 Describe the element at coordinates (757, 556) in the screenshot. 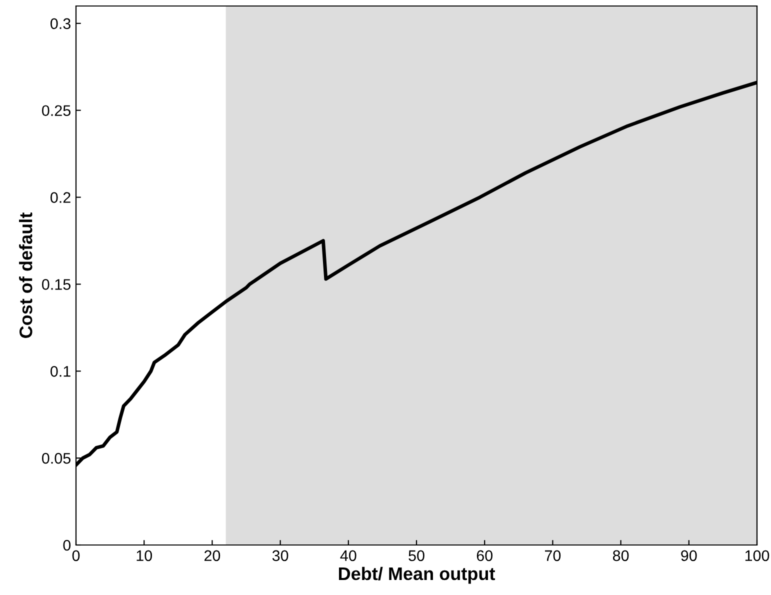

I see `x-tick-label: 100` at that location.